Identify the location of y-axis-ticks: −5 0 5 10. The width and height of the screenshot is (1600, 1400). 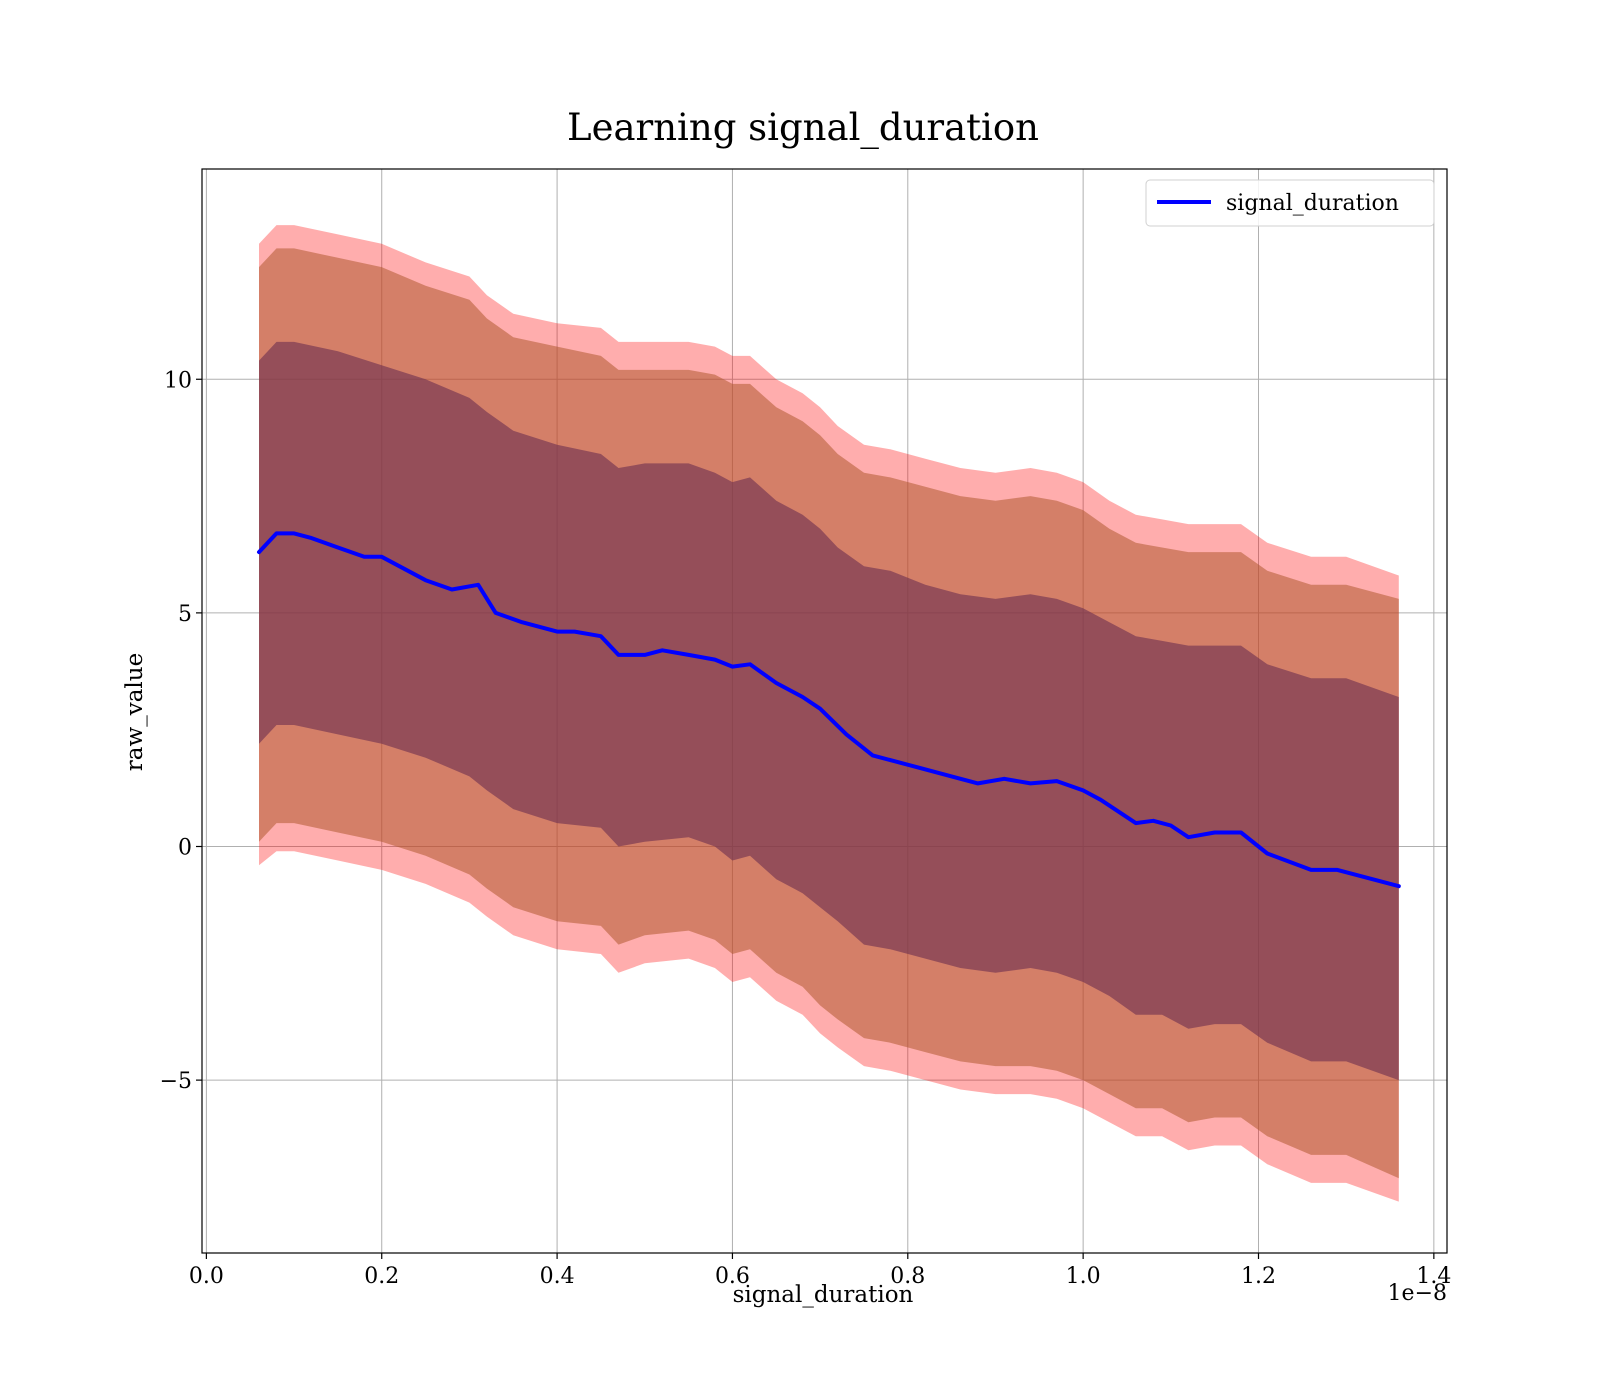
(181, 731).